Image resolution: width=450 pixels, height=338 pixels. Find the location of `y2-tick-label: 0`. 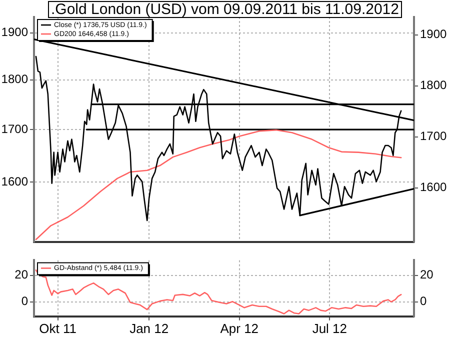

y2-tick-label: 0 is located at coordinates (423, 301).